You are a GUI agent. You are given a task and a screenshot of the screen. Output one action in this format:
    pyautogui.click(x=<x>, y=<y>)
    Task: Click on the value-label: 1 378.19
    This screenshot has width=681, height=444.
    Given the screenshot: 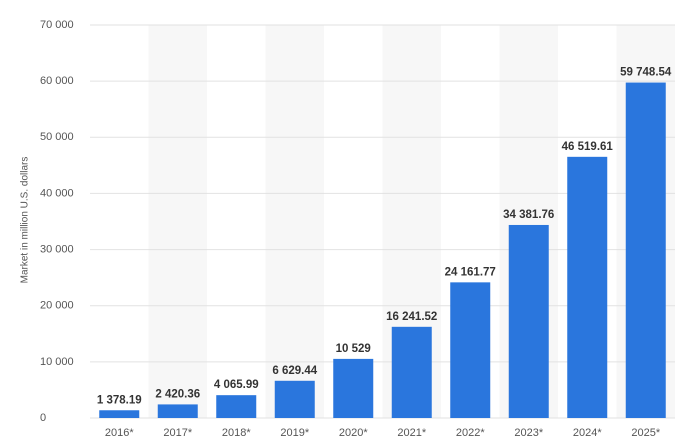 What is the action you would take?
    pyautogui.click(x=119, y=400)
    